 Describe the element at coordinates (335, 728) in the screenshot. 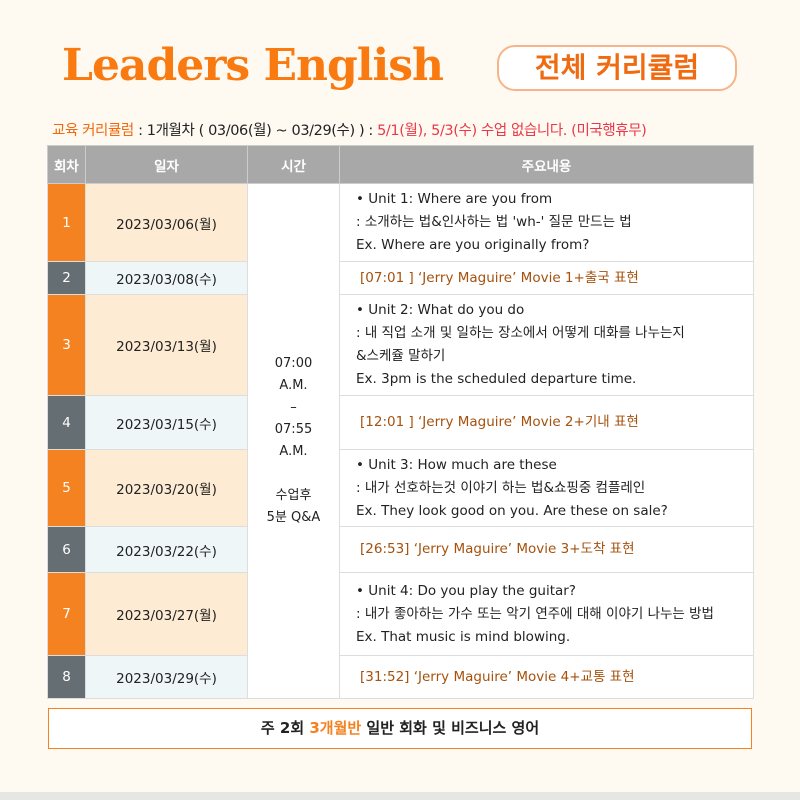

I see `summary-duration: 3개월반` at that location.